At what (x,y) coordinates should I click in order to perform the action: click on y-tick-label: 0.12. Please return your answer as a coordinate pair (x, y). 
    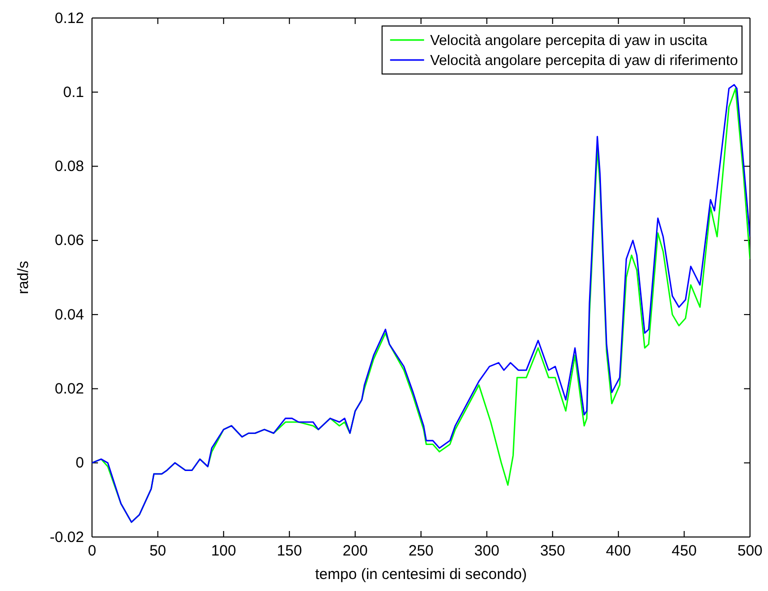
    Looking at the image, I should click on (69, 18).